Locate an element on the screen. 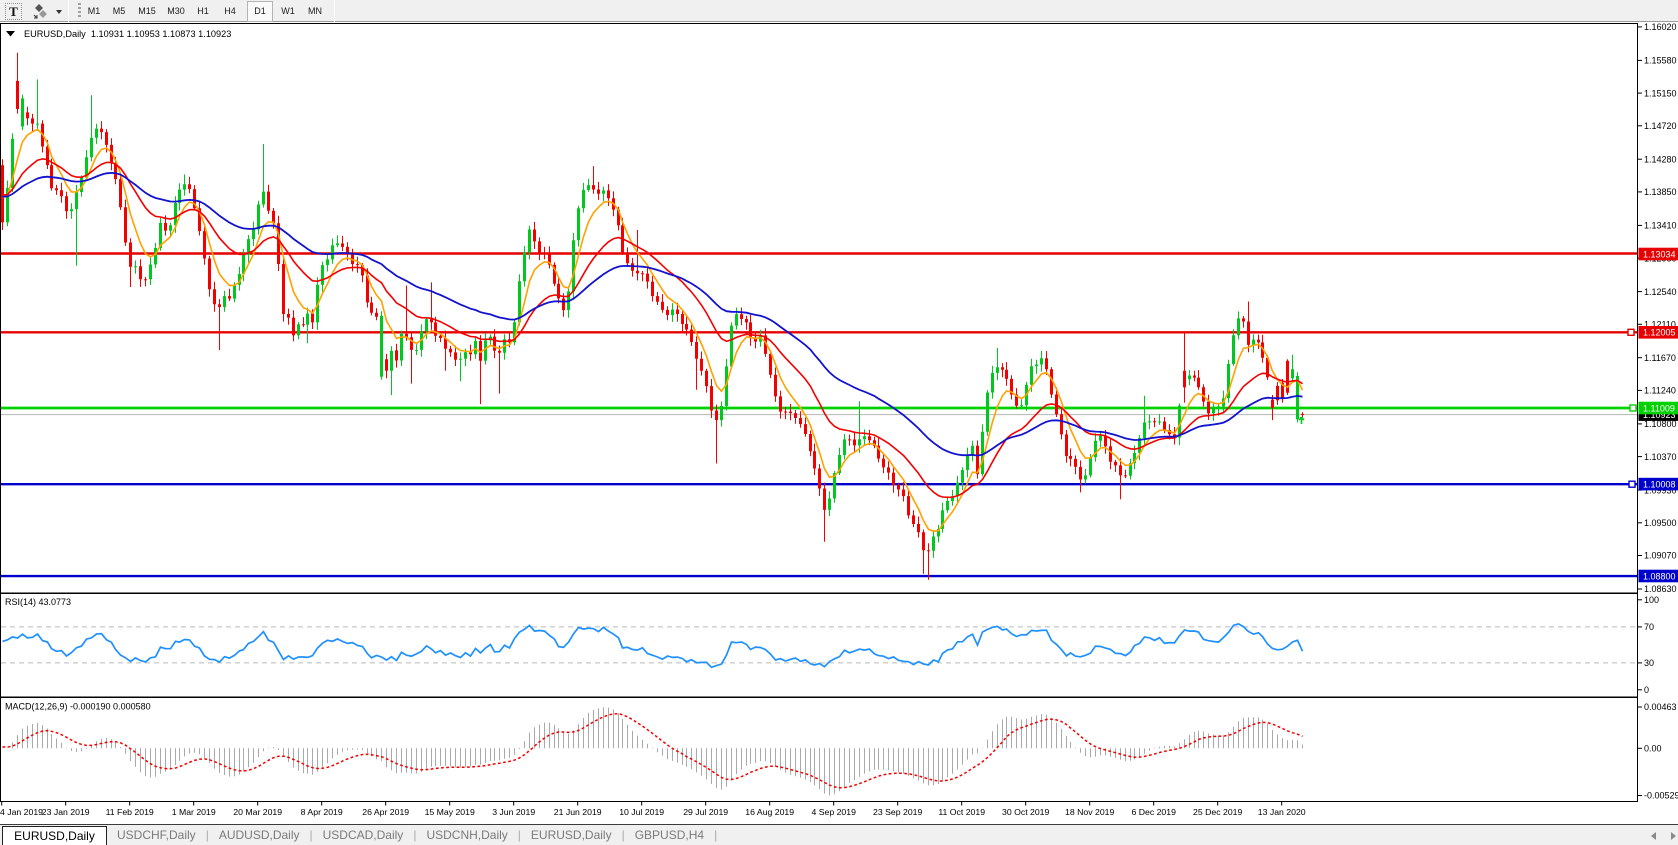  svg-text: 1.14280 is located at coordinates (1660, 159).